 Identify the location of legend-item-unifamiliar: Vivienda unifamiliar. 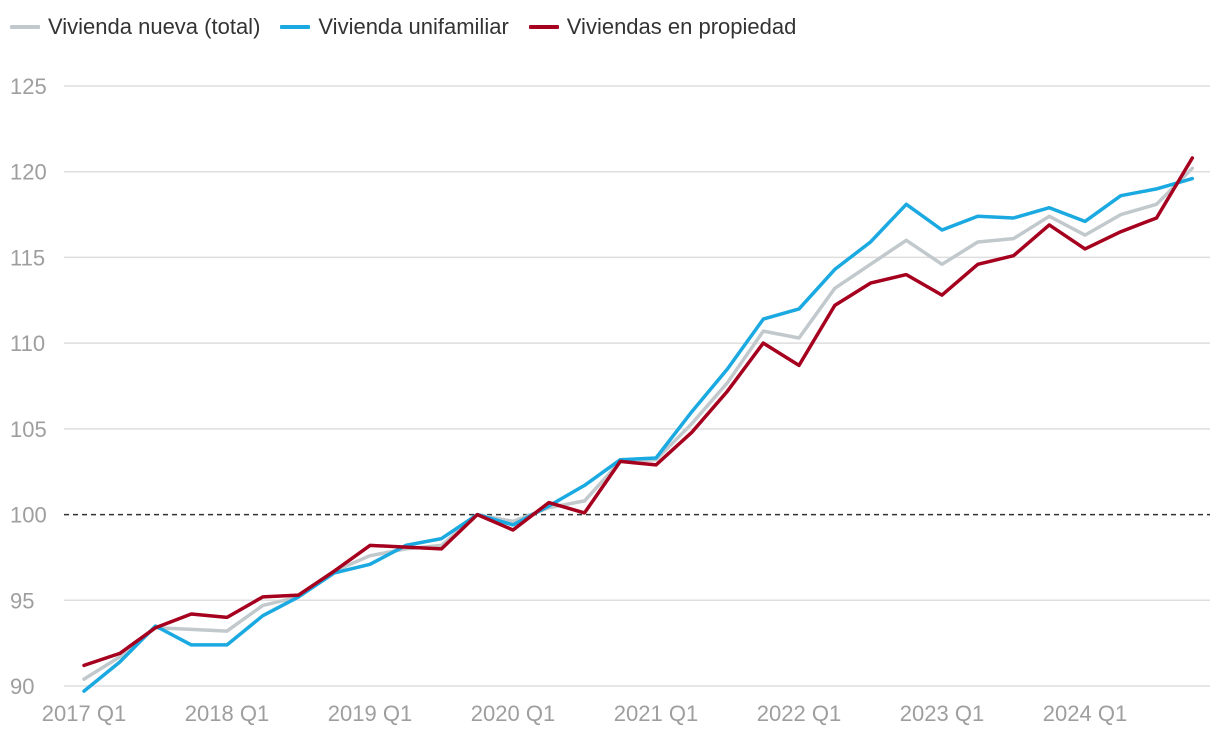
(394, 27).